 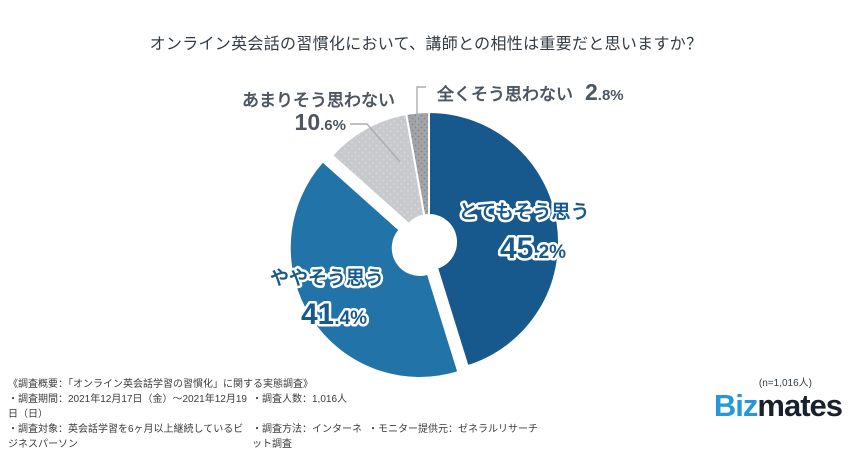 I want to click on bizmates-logo: Bizmates, so click(x=778, y=406).